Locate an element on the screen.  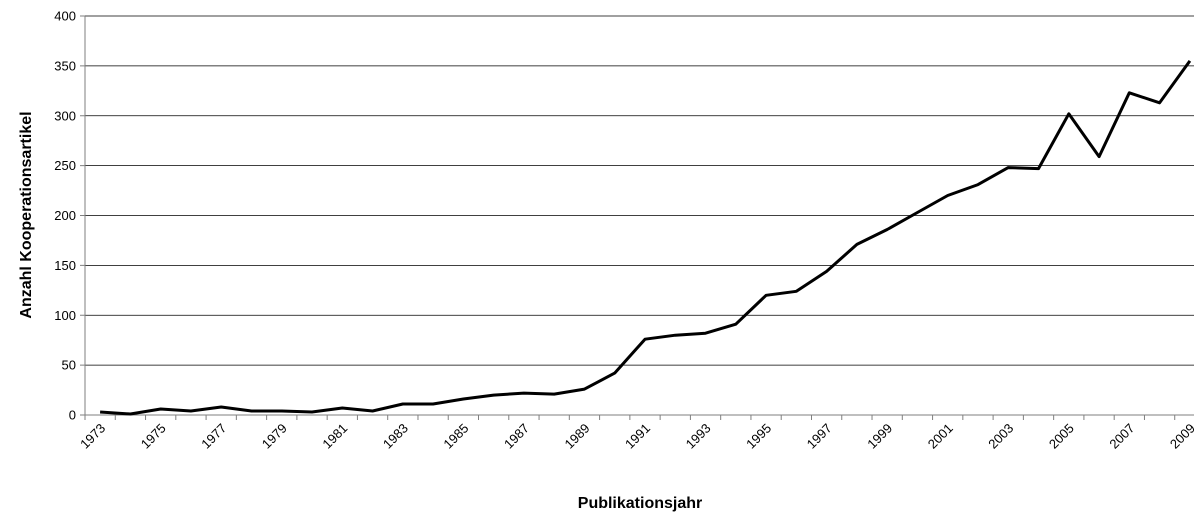
x-tick-label: 1977 is located at coordinates (213, 436).